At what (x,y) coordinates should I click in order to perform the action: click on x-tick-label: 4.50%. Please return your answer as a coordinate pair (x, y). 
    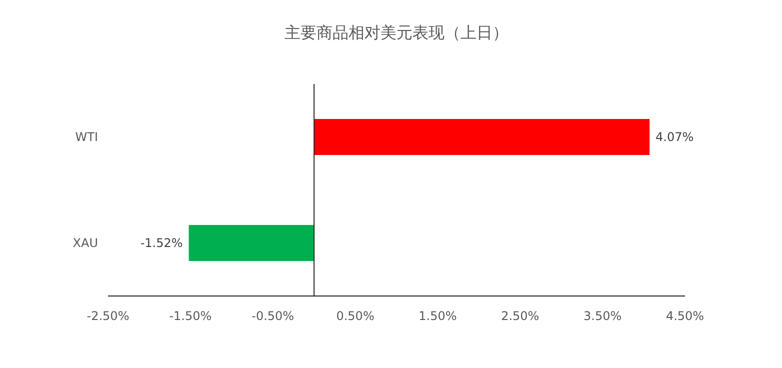
    Looking at the image, I should click on (685, 316).